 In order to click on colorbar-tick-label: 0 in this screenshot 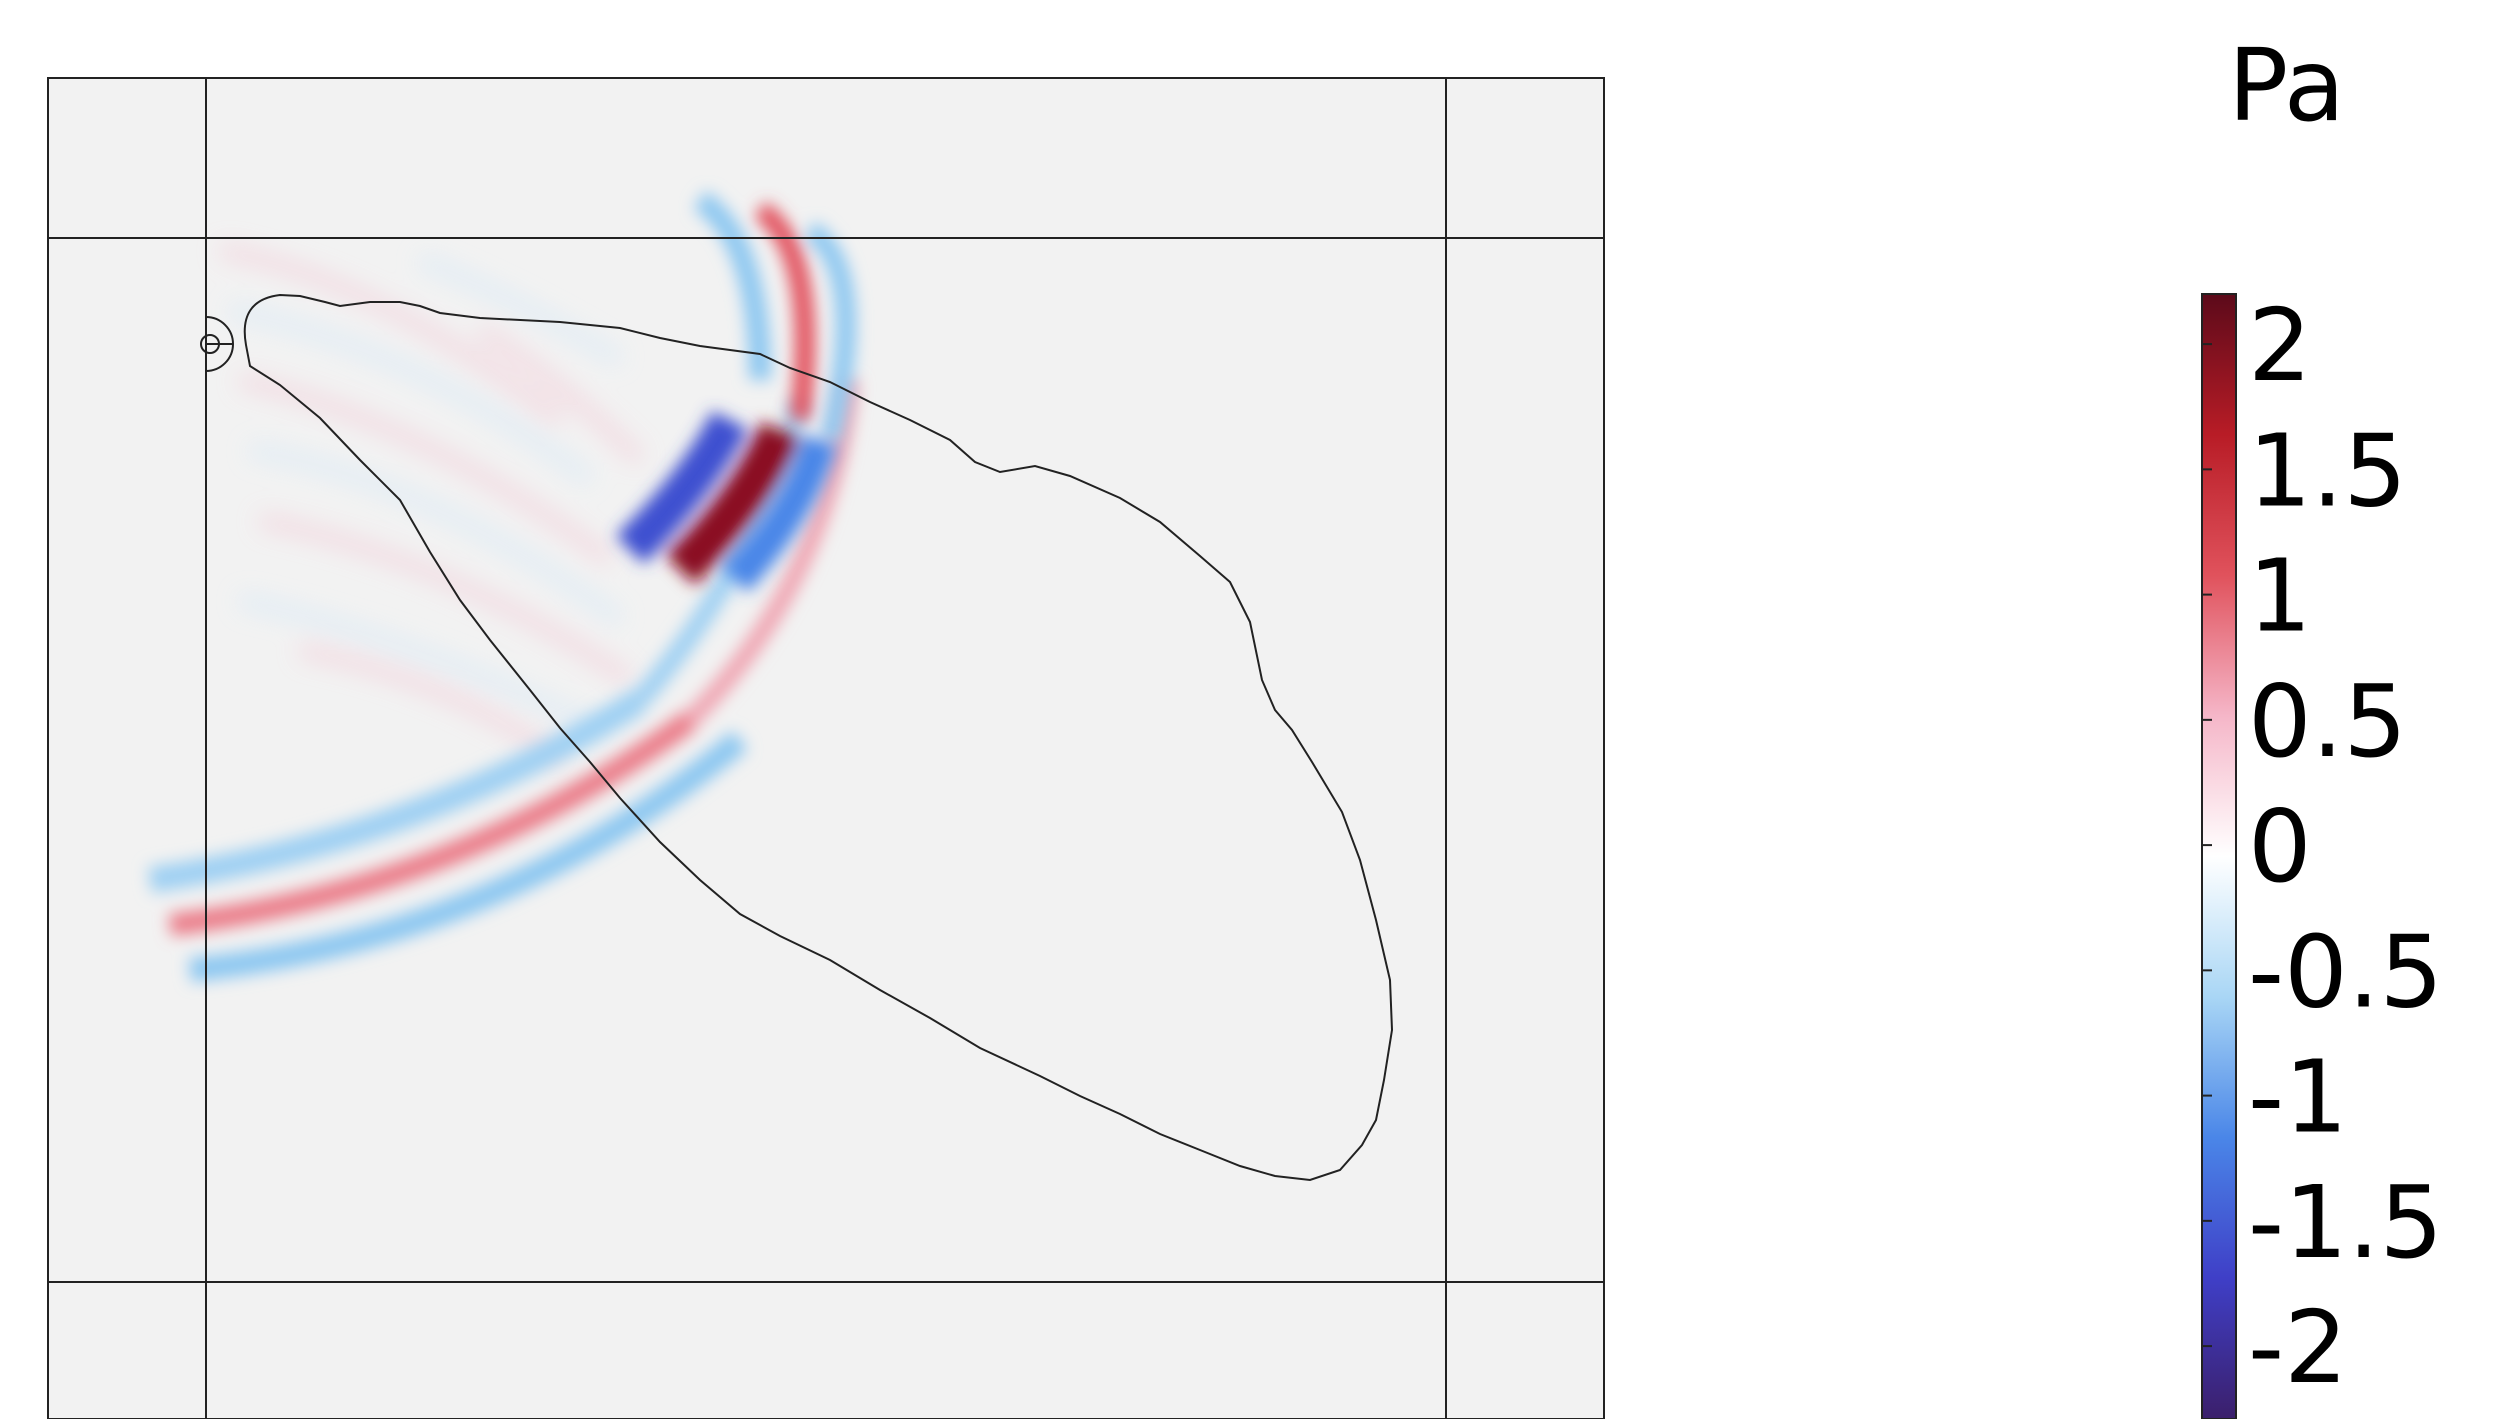, I will do `click(2280, 846)`.